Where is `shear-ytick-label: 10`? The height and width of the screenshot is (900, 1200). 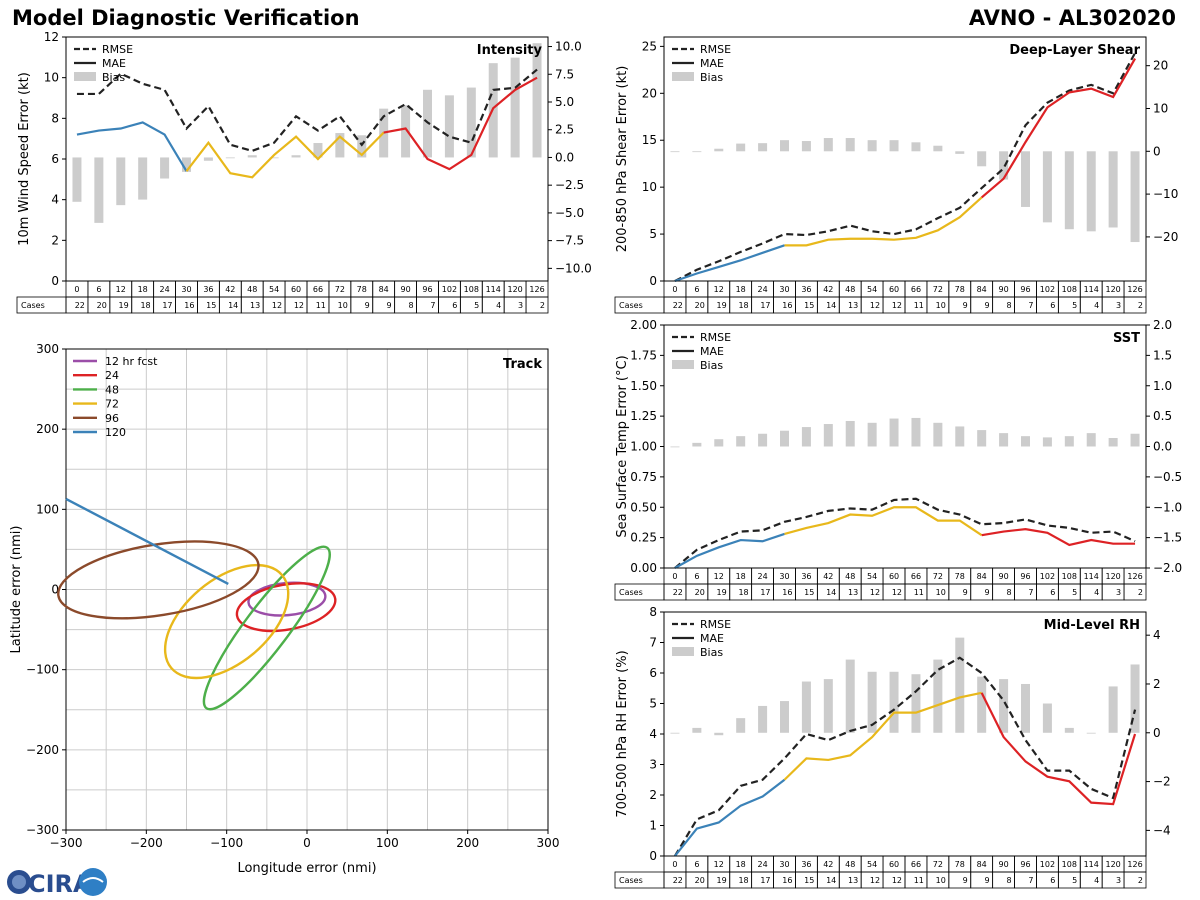 shear-ytick-label: 10 is located at coordinates (649, 187).